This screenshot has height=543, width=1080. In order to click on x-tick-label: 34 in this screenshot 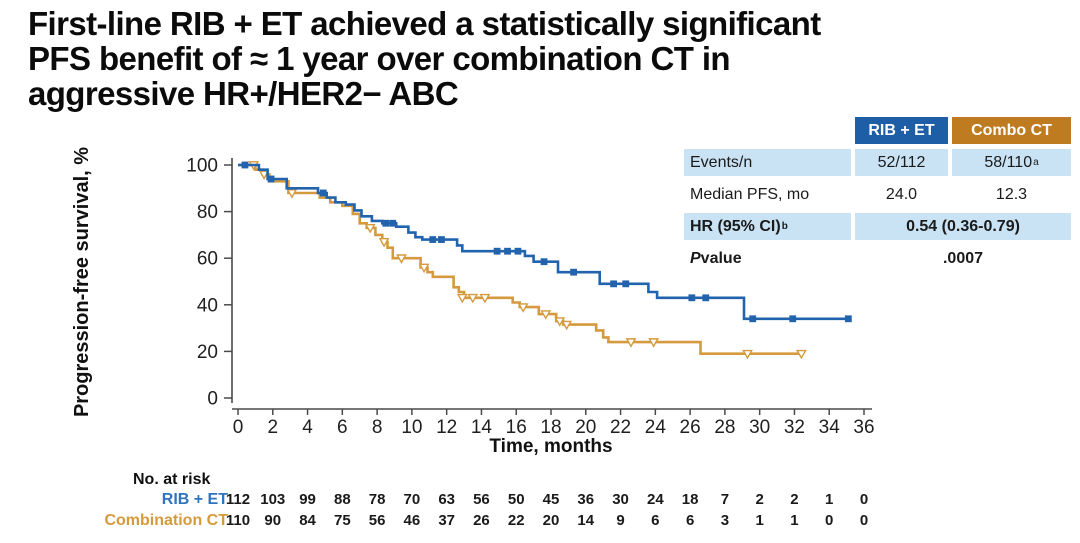, I will do `click(830, 427)`.